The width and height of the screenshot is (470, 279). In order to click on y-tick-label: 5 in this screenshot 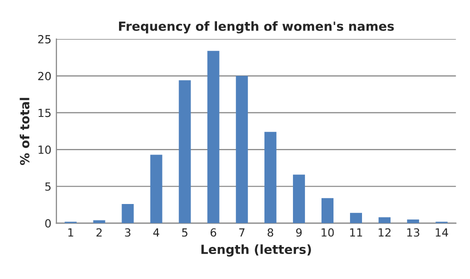, I will do `click(48, 186)`.